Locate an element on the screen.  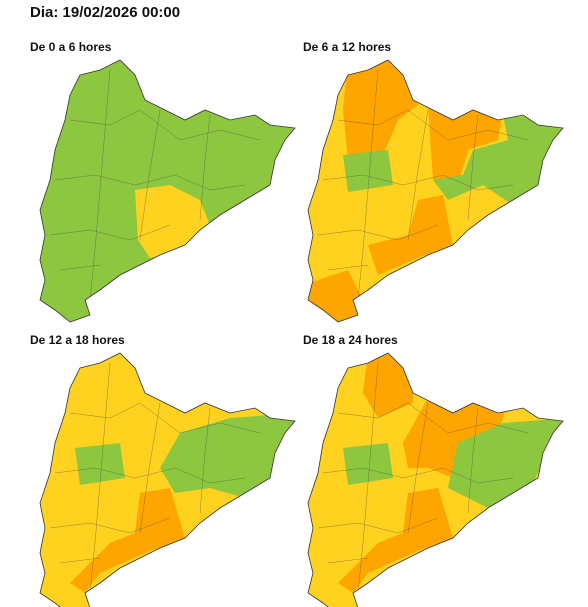
page-title: Dia: 19/02/2026 00:00 is located at coordinates (105, 12).